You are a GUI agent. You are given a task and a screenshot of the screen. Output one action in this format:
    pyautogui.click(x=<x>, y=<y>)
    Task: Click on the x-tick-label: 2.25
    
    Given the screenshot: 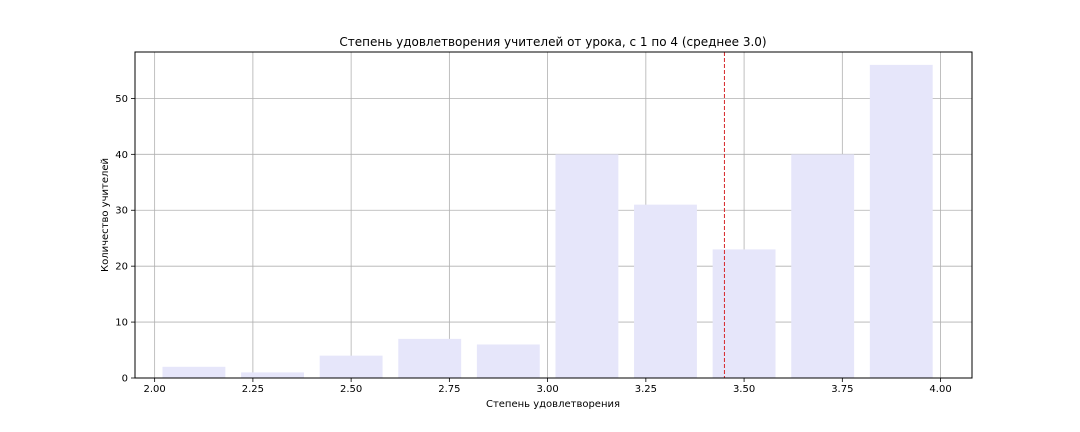 What is the action you would take?
    pyautogui.click(x=253, y=389)
    